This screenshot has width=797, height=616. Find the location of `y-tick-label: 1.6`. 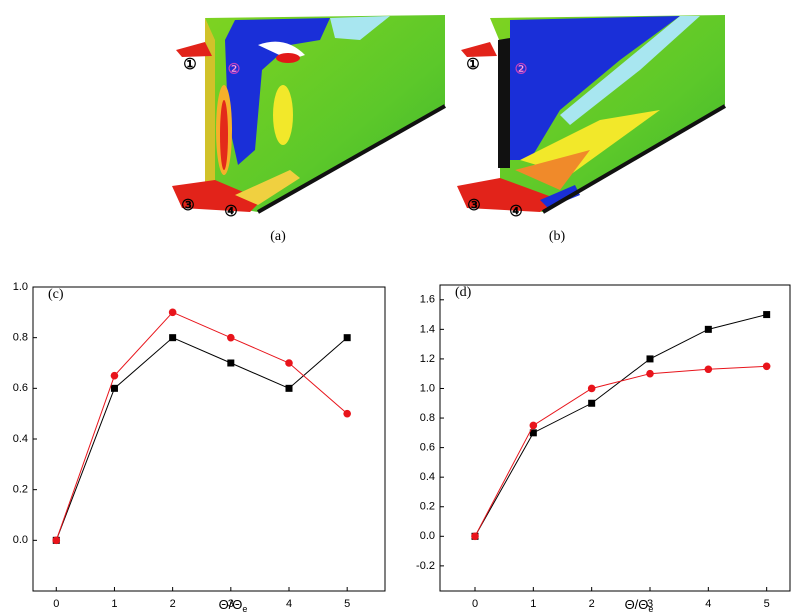

y-tick-label: 1.6 is located at coordinates (427, 300).